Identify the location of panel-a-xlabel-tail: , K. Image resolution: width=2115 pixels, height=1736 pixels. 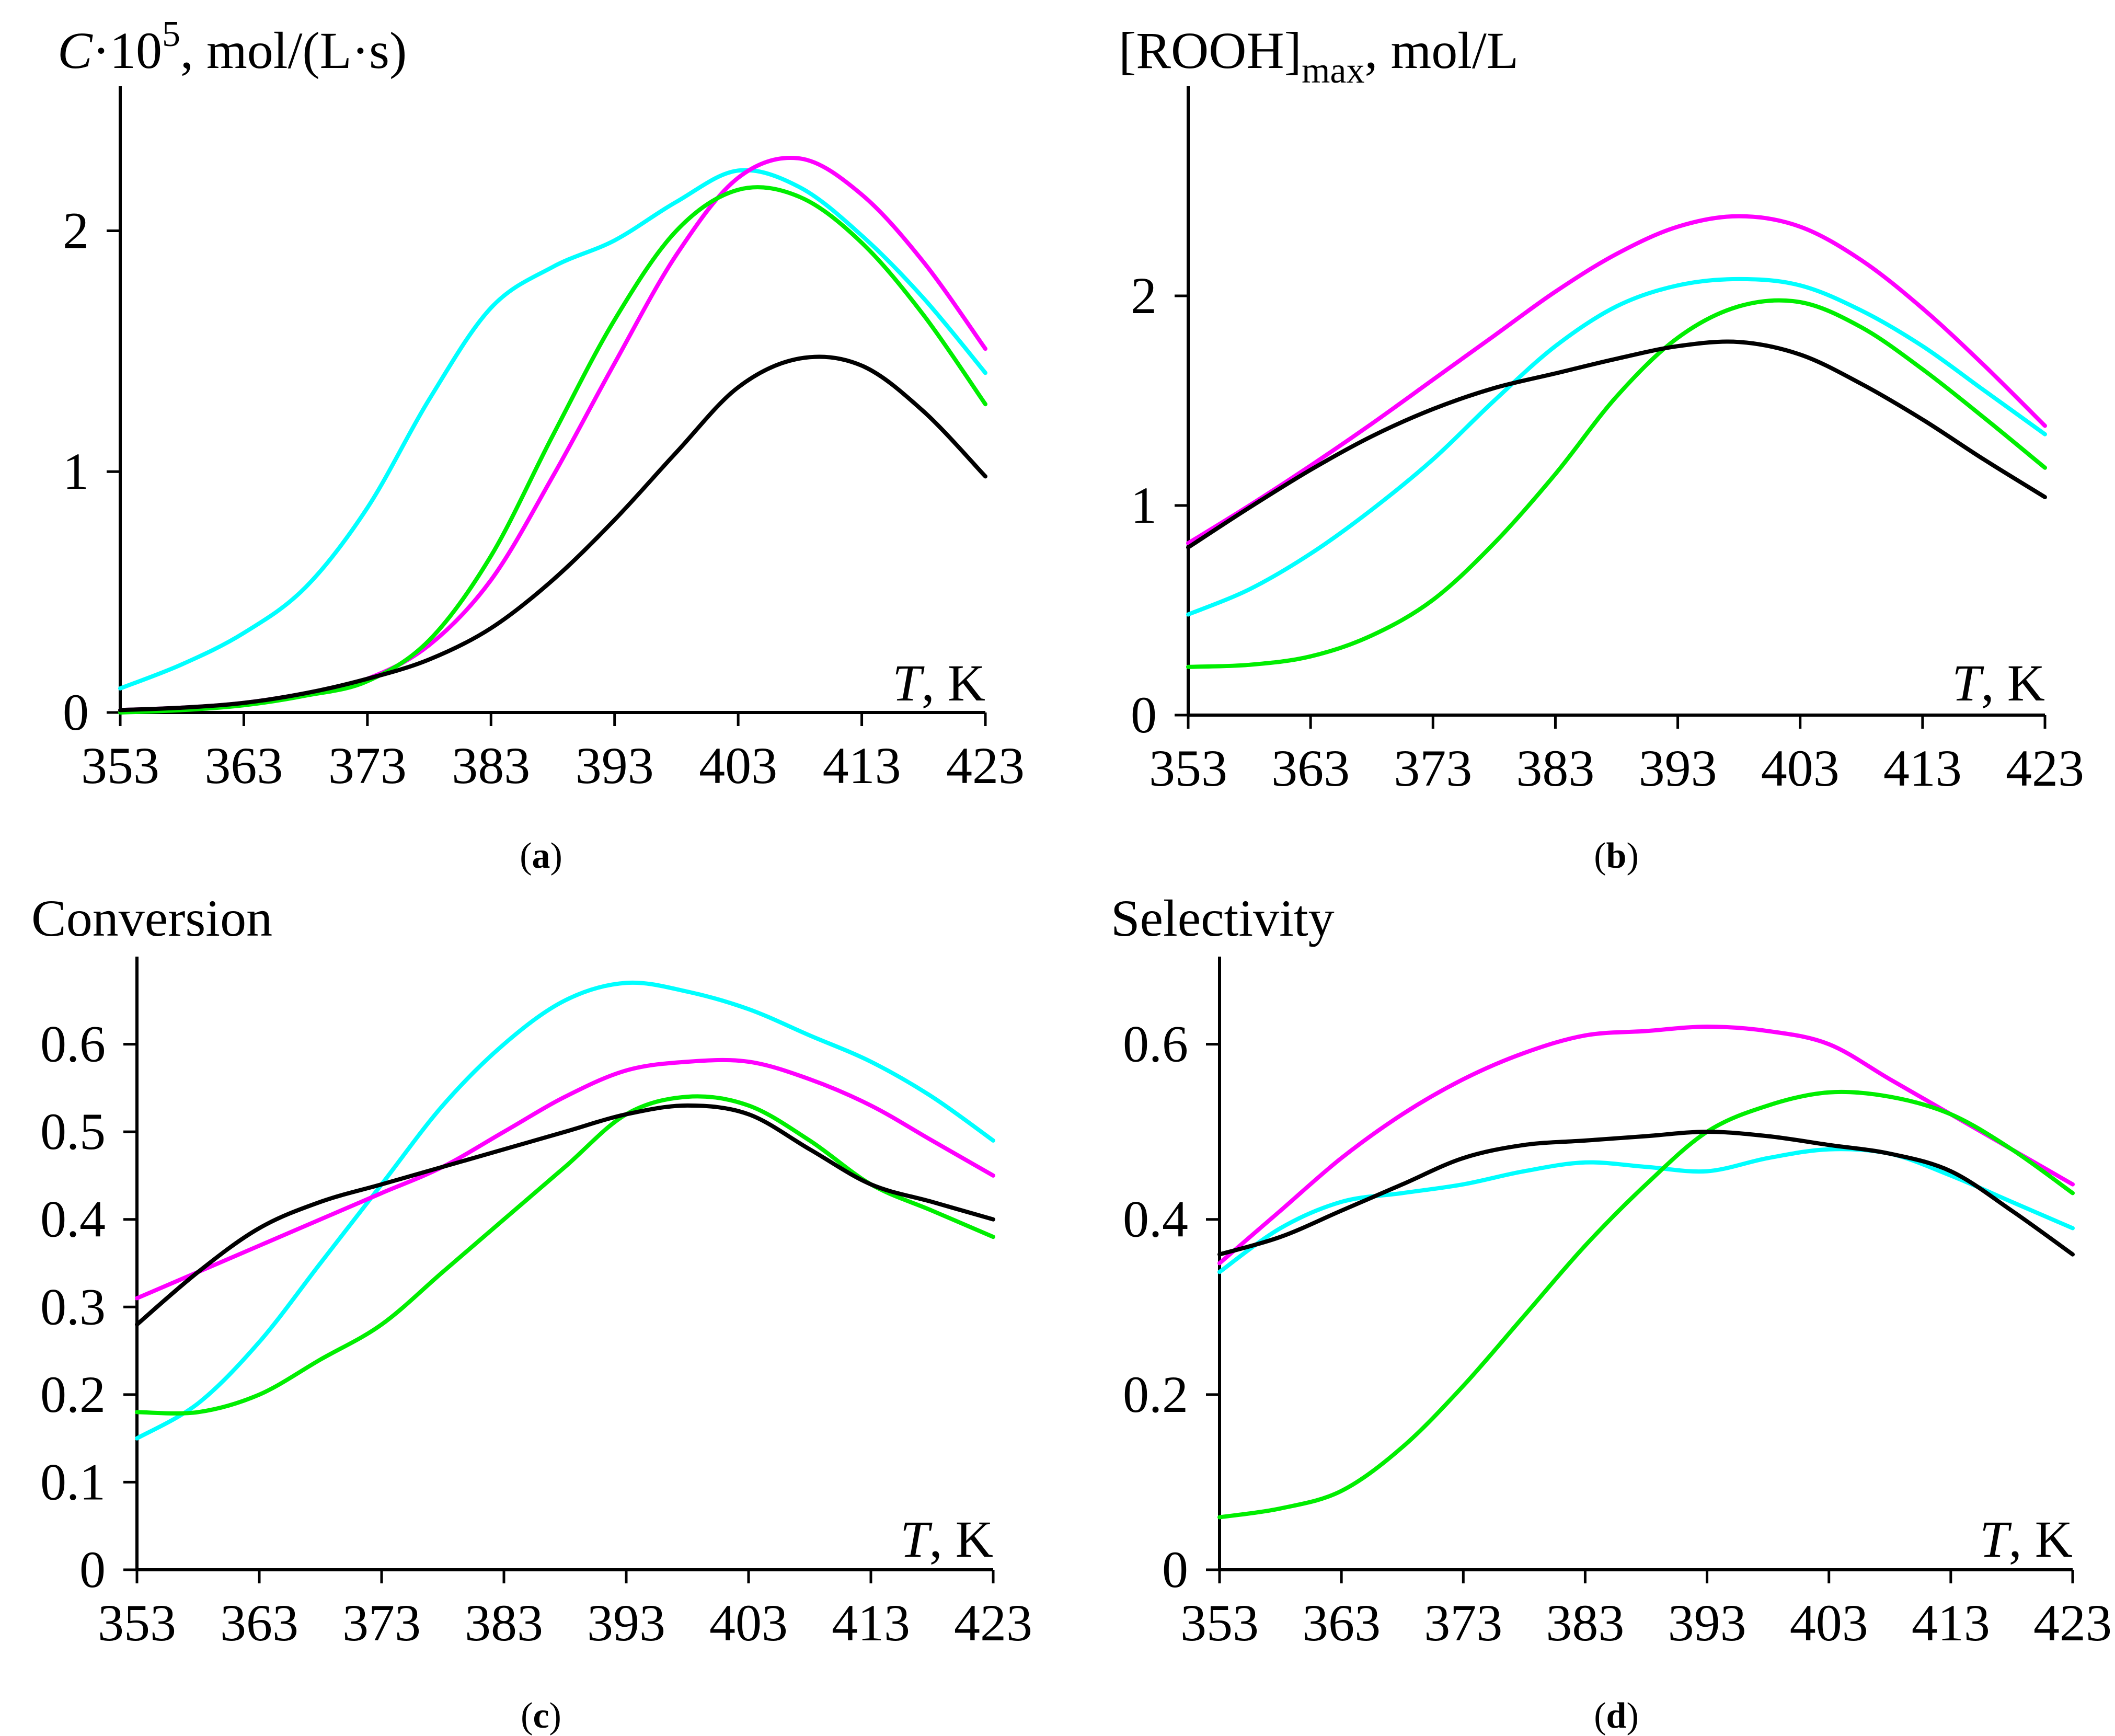
(953, 683).